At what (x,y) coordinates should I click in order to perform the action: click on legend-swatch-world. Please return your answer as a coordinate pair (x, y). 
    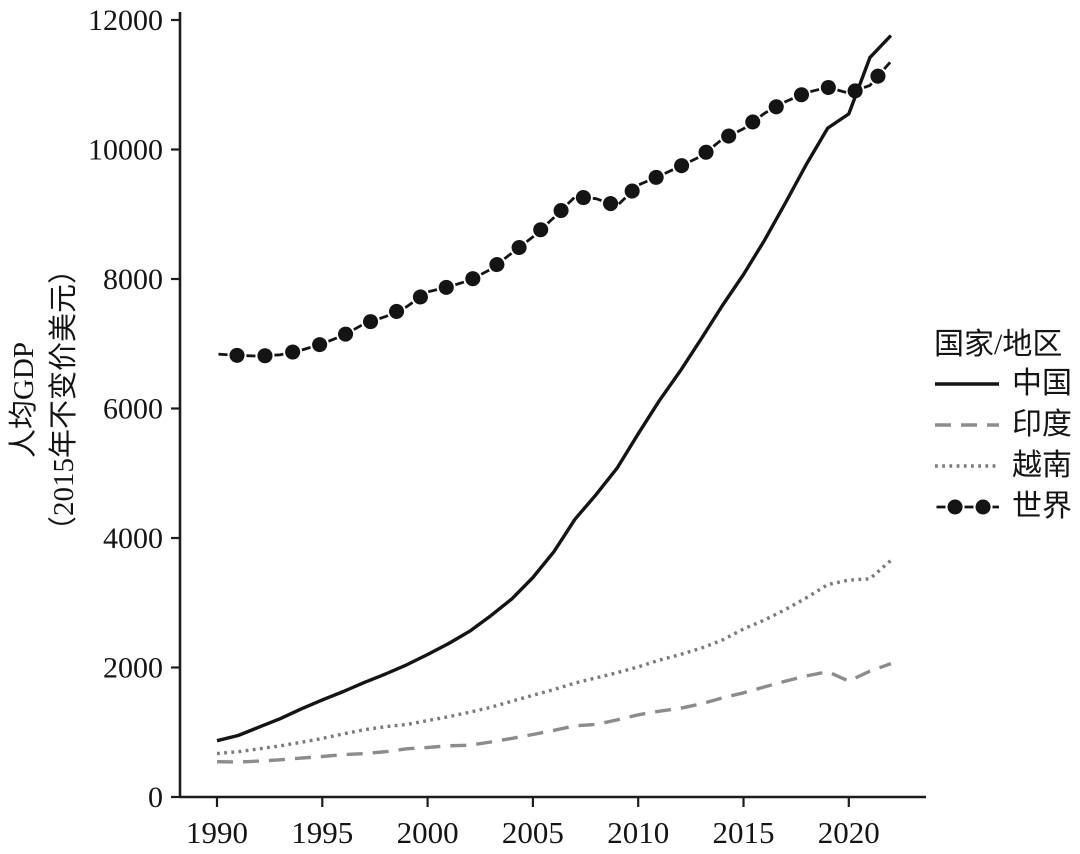
    Looking at the image, I should click on (967, 507).